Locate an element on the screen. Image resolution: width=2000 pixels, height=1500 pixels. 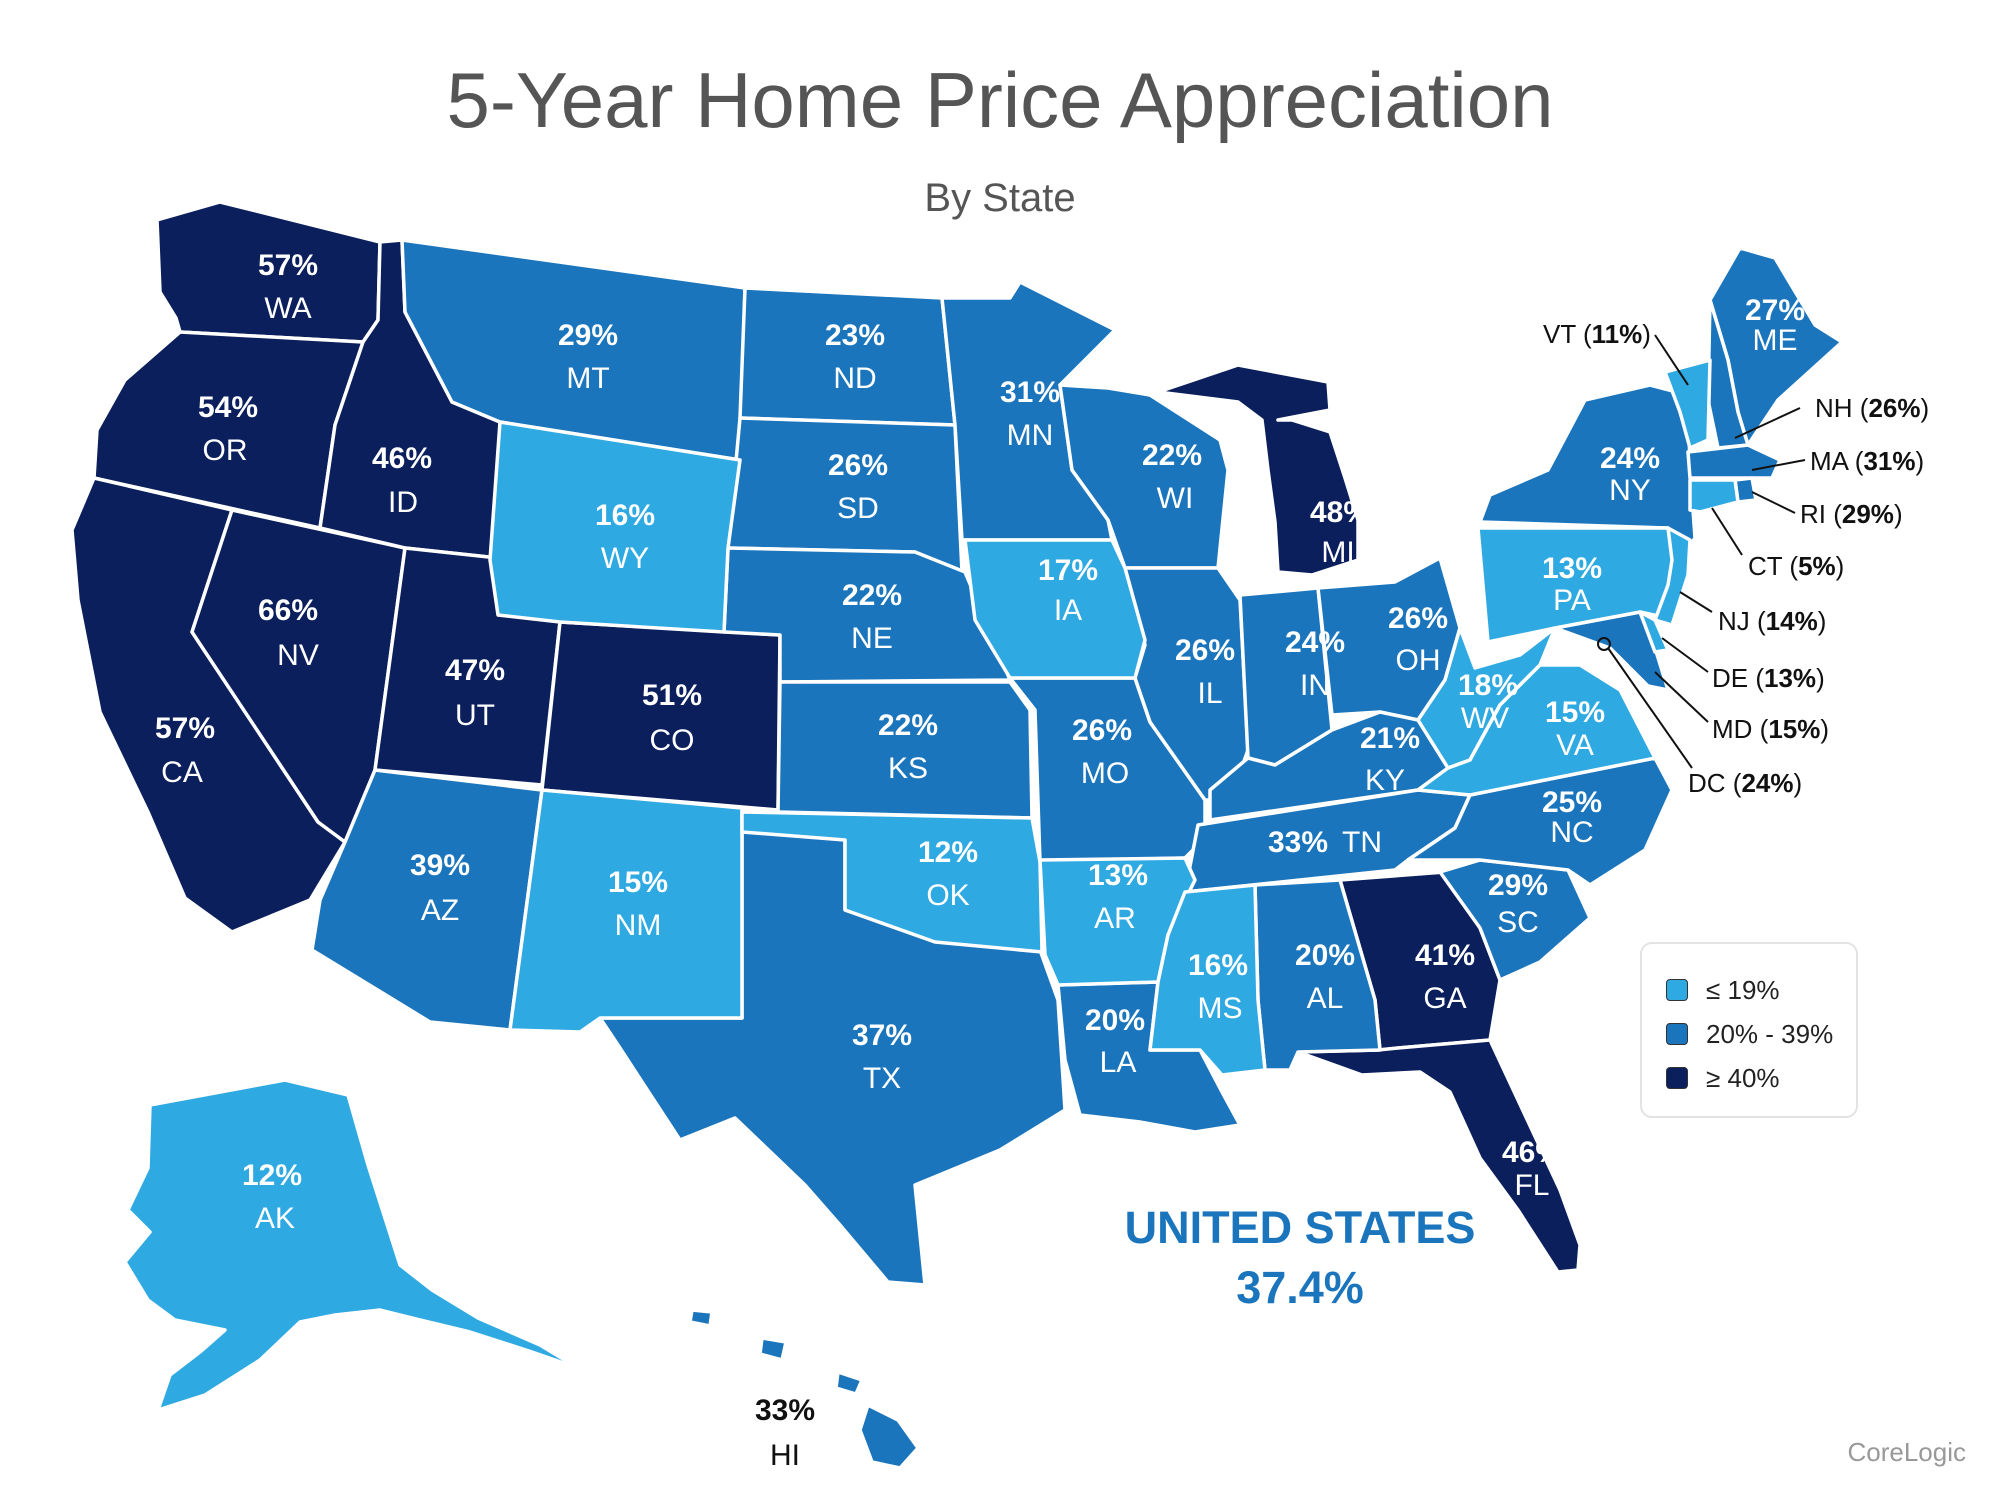
label-nc-pct: 25% is located at coordinates (1572, 802).